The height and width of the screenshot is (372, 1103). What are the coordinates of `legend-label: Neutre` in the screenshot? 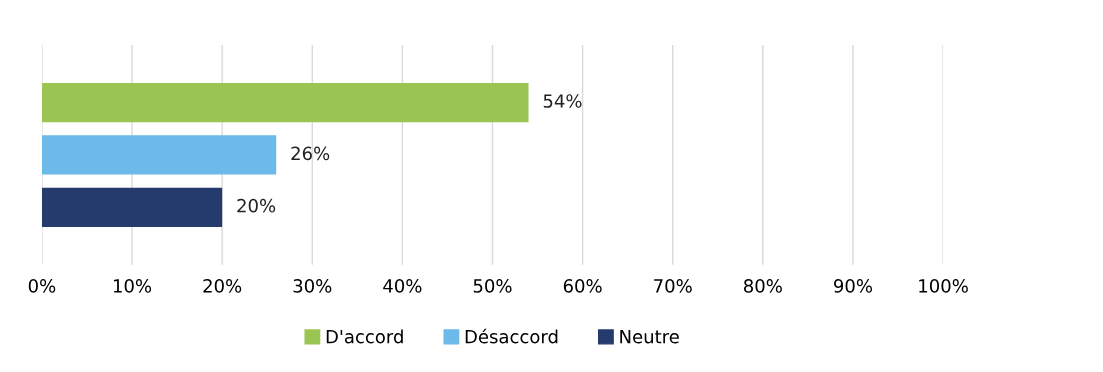 It's located at (649, 337).